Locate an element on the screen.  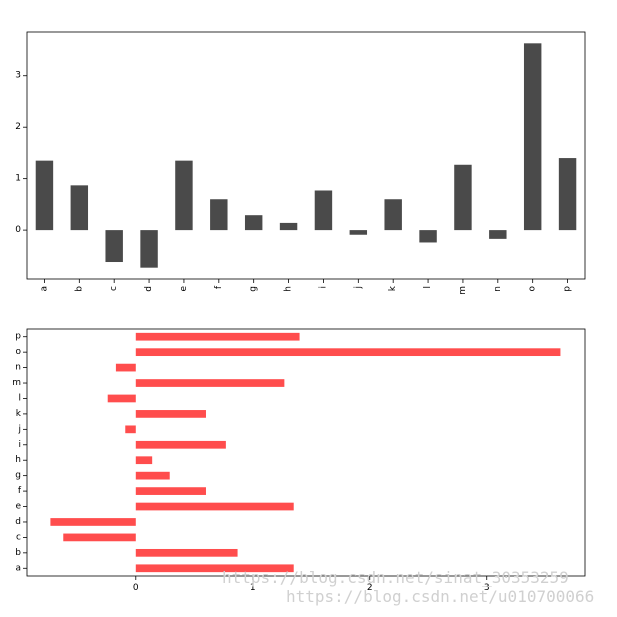
y-tick-label-b: b is located at coordinates (18, 553).